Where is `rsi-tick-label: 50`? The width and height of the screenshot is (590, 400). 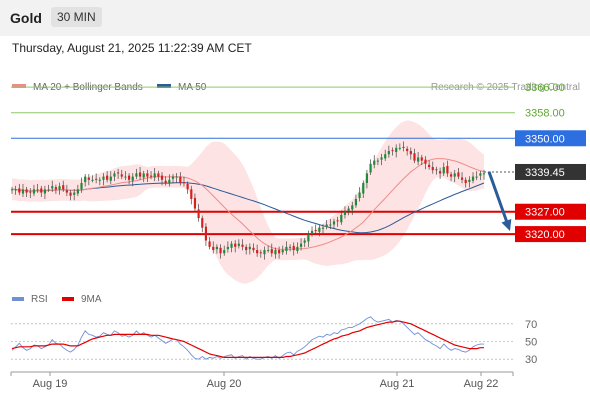 rsi-tick-label: 50 is located at coordinates (531, 343).